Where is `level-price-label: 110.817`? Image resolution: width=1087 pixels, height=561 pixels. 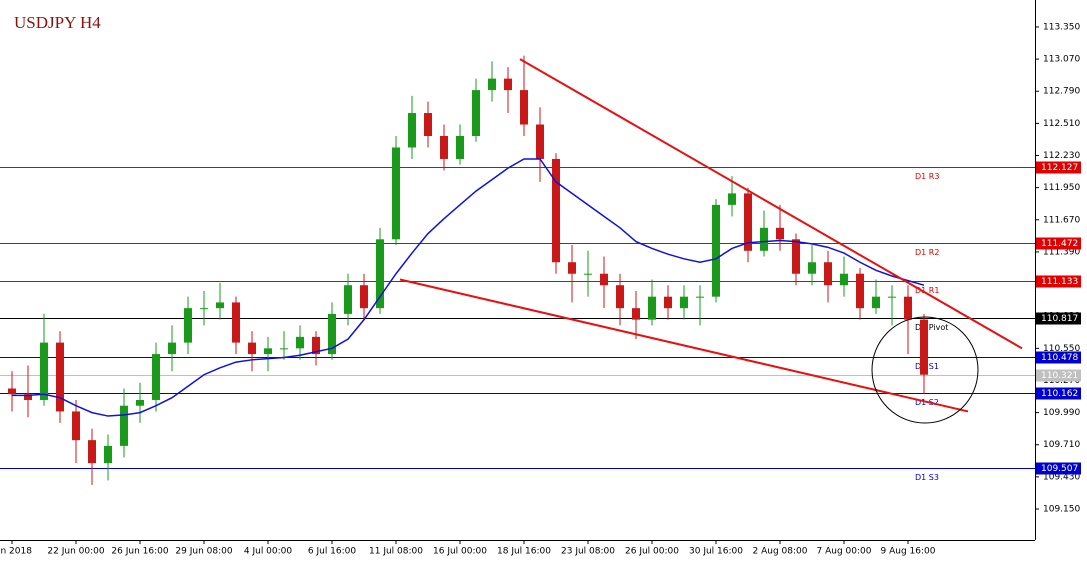 level-price-label: 110.817 is located at coordinates (1059, 319).